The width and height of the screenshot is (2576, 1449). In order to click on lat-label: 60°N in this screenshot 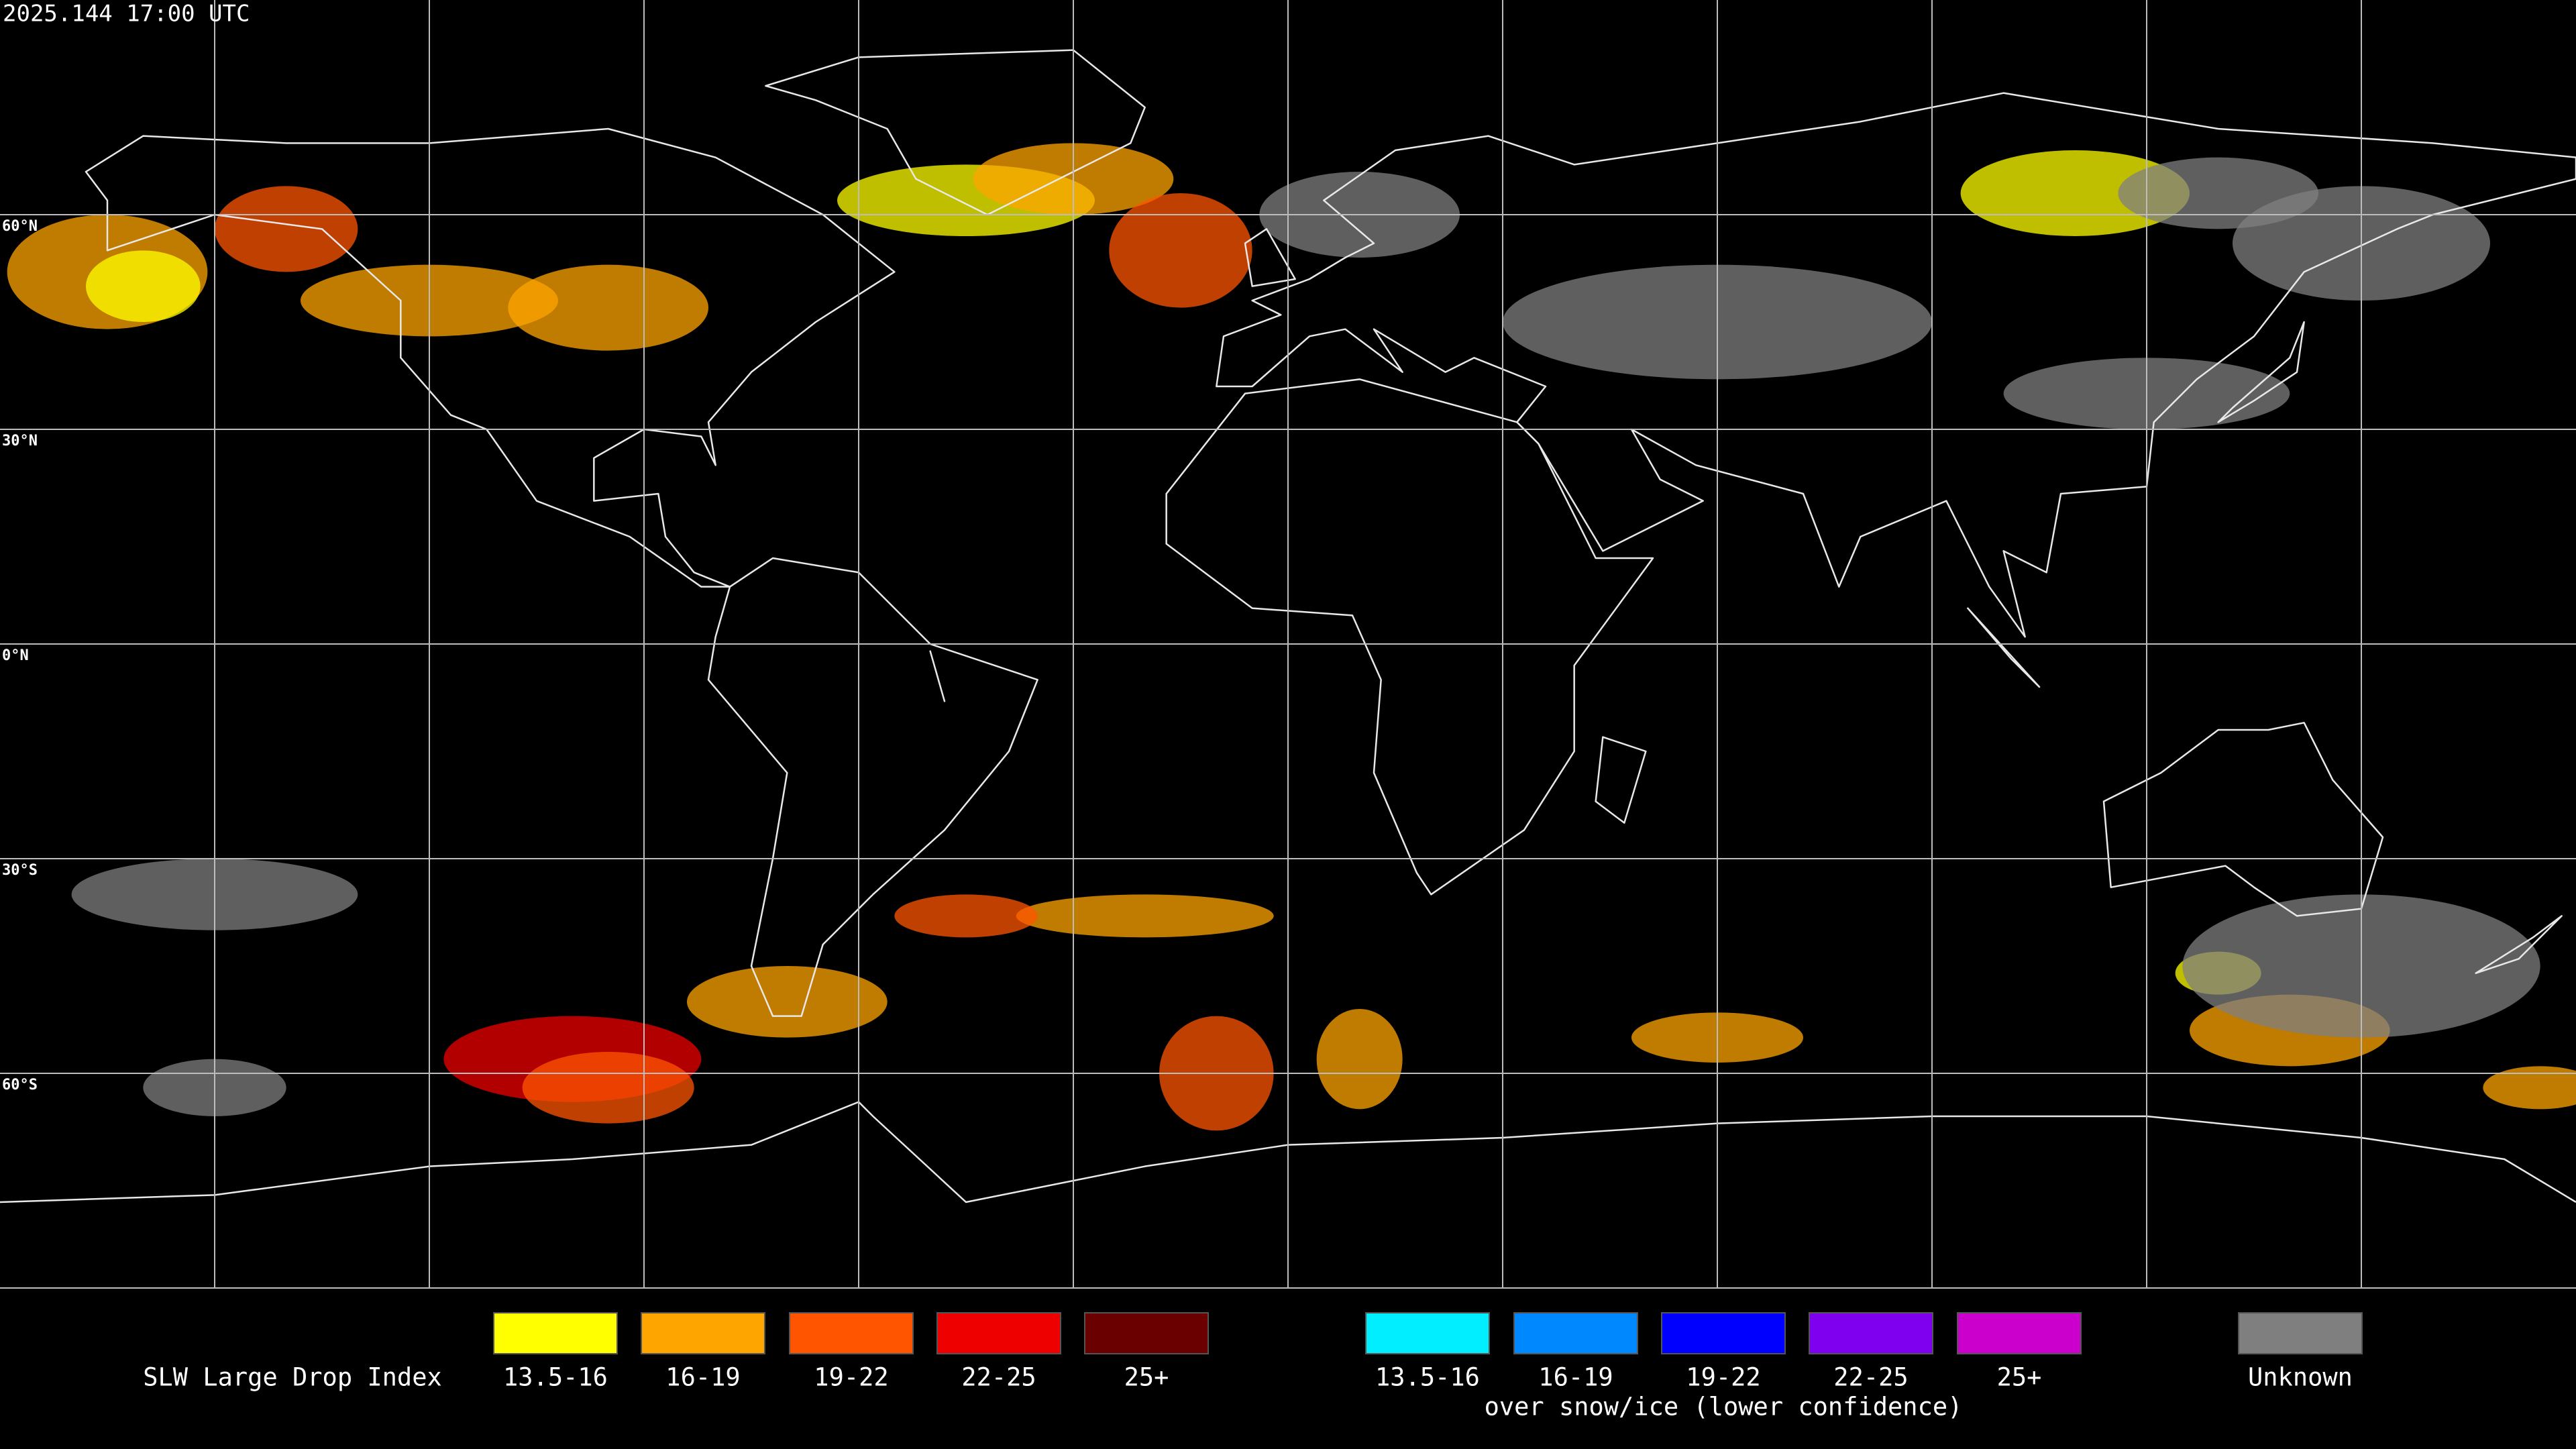, I will do `click(20, 226)`.